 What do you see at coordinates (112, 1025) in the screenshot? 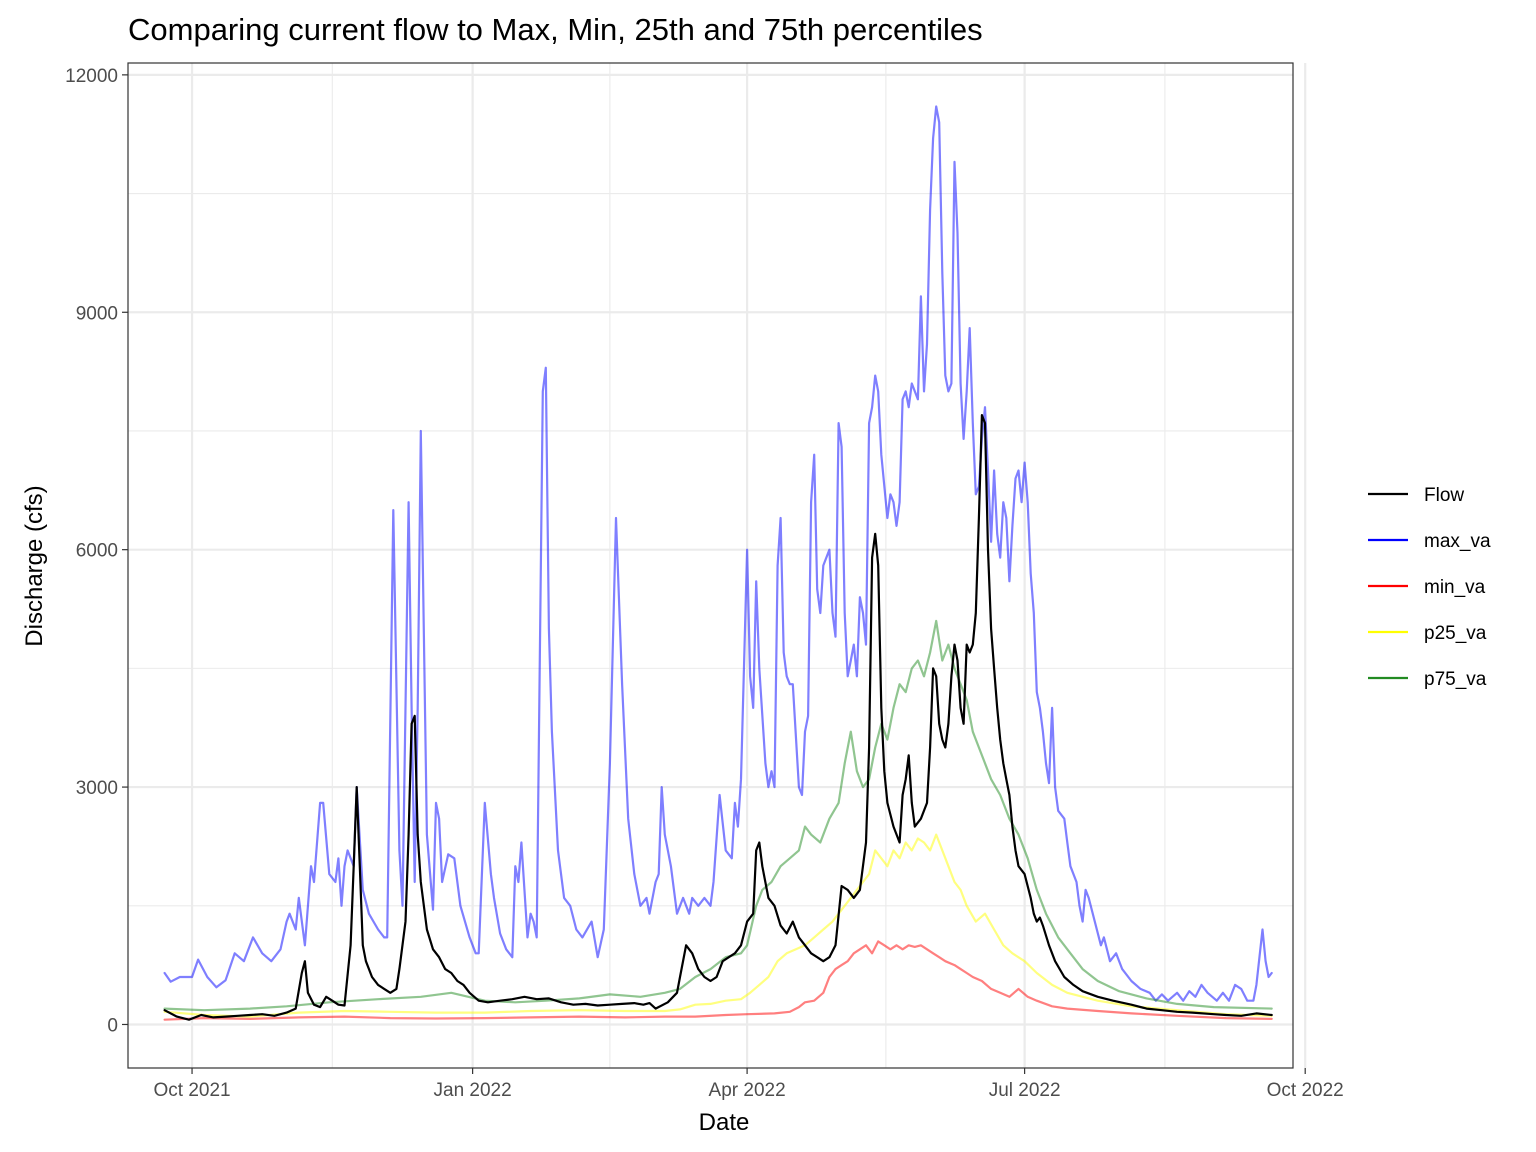
I see `y-tick-label: 0` at bounding box center [112, 1025].